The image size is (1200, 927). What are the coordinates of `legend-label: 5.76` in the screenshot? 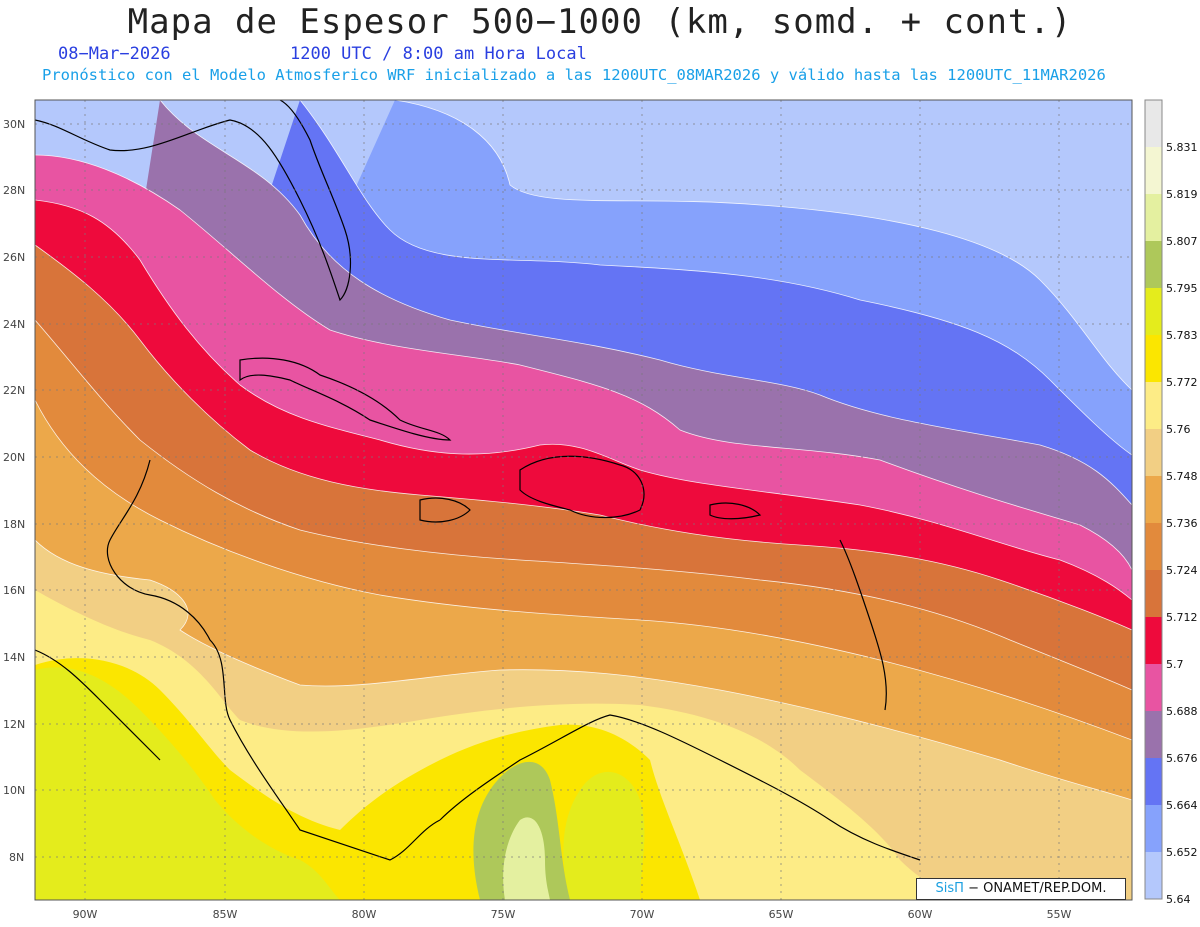 It's located at (1178, 429).